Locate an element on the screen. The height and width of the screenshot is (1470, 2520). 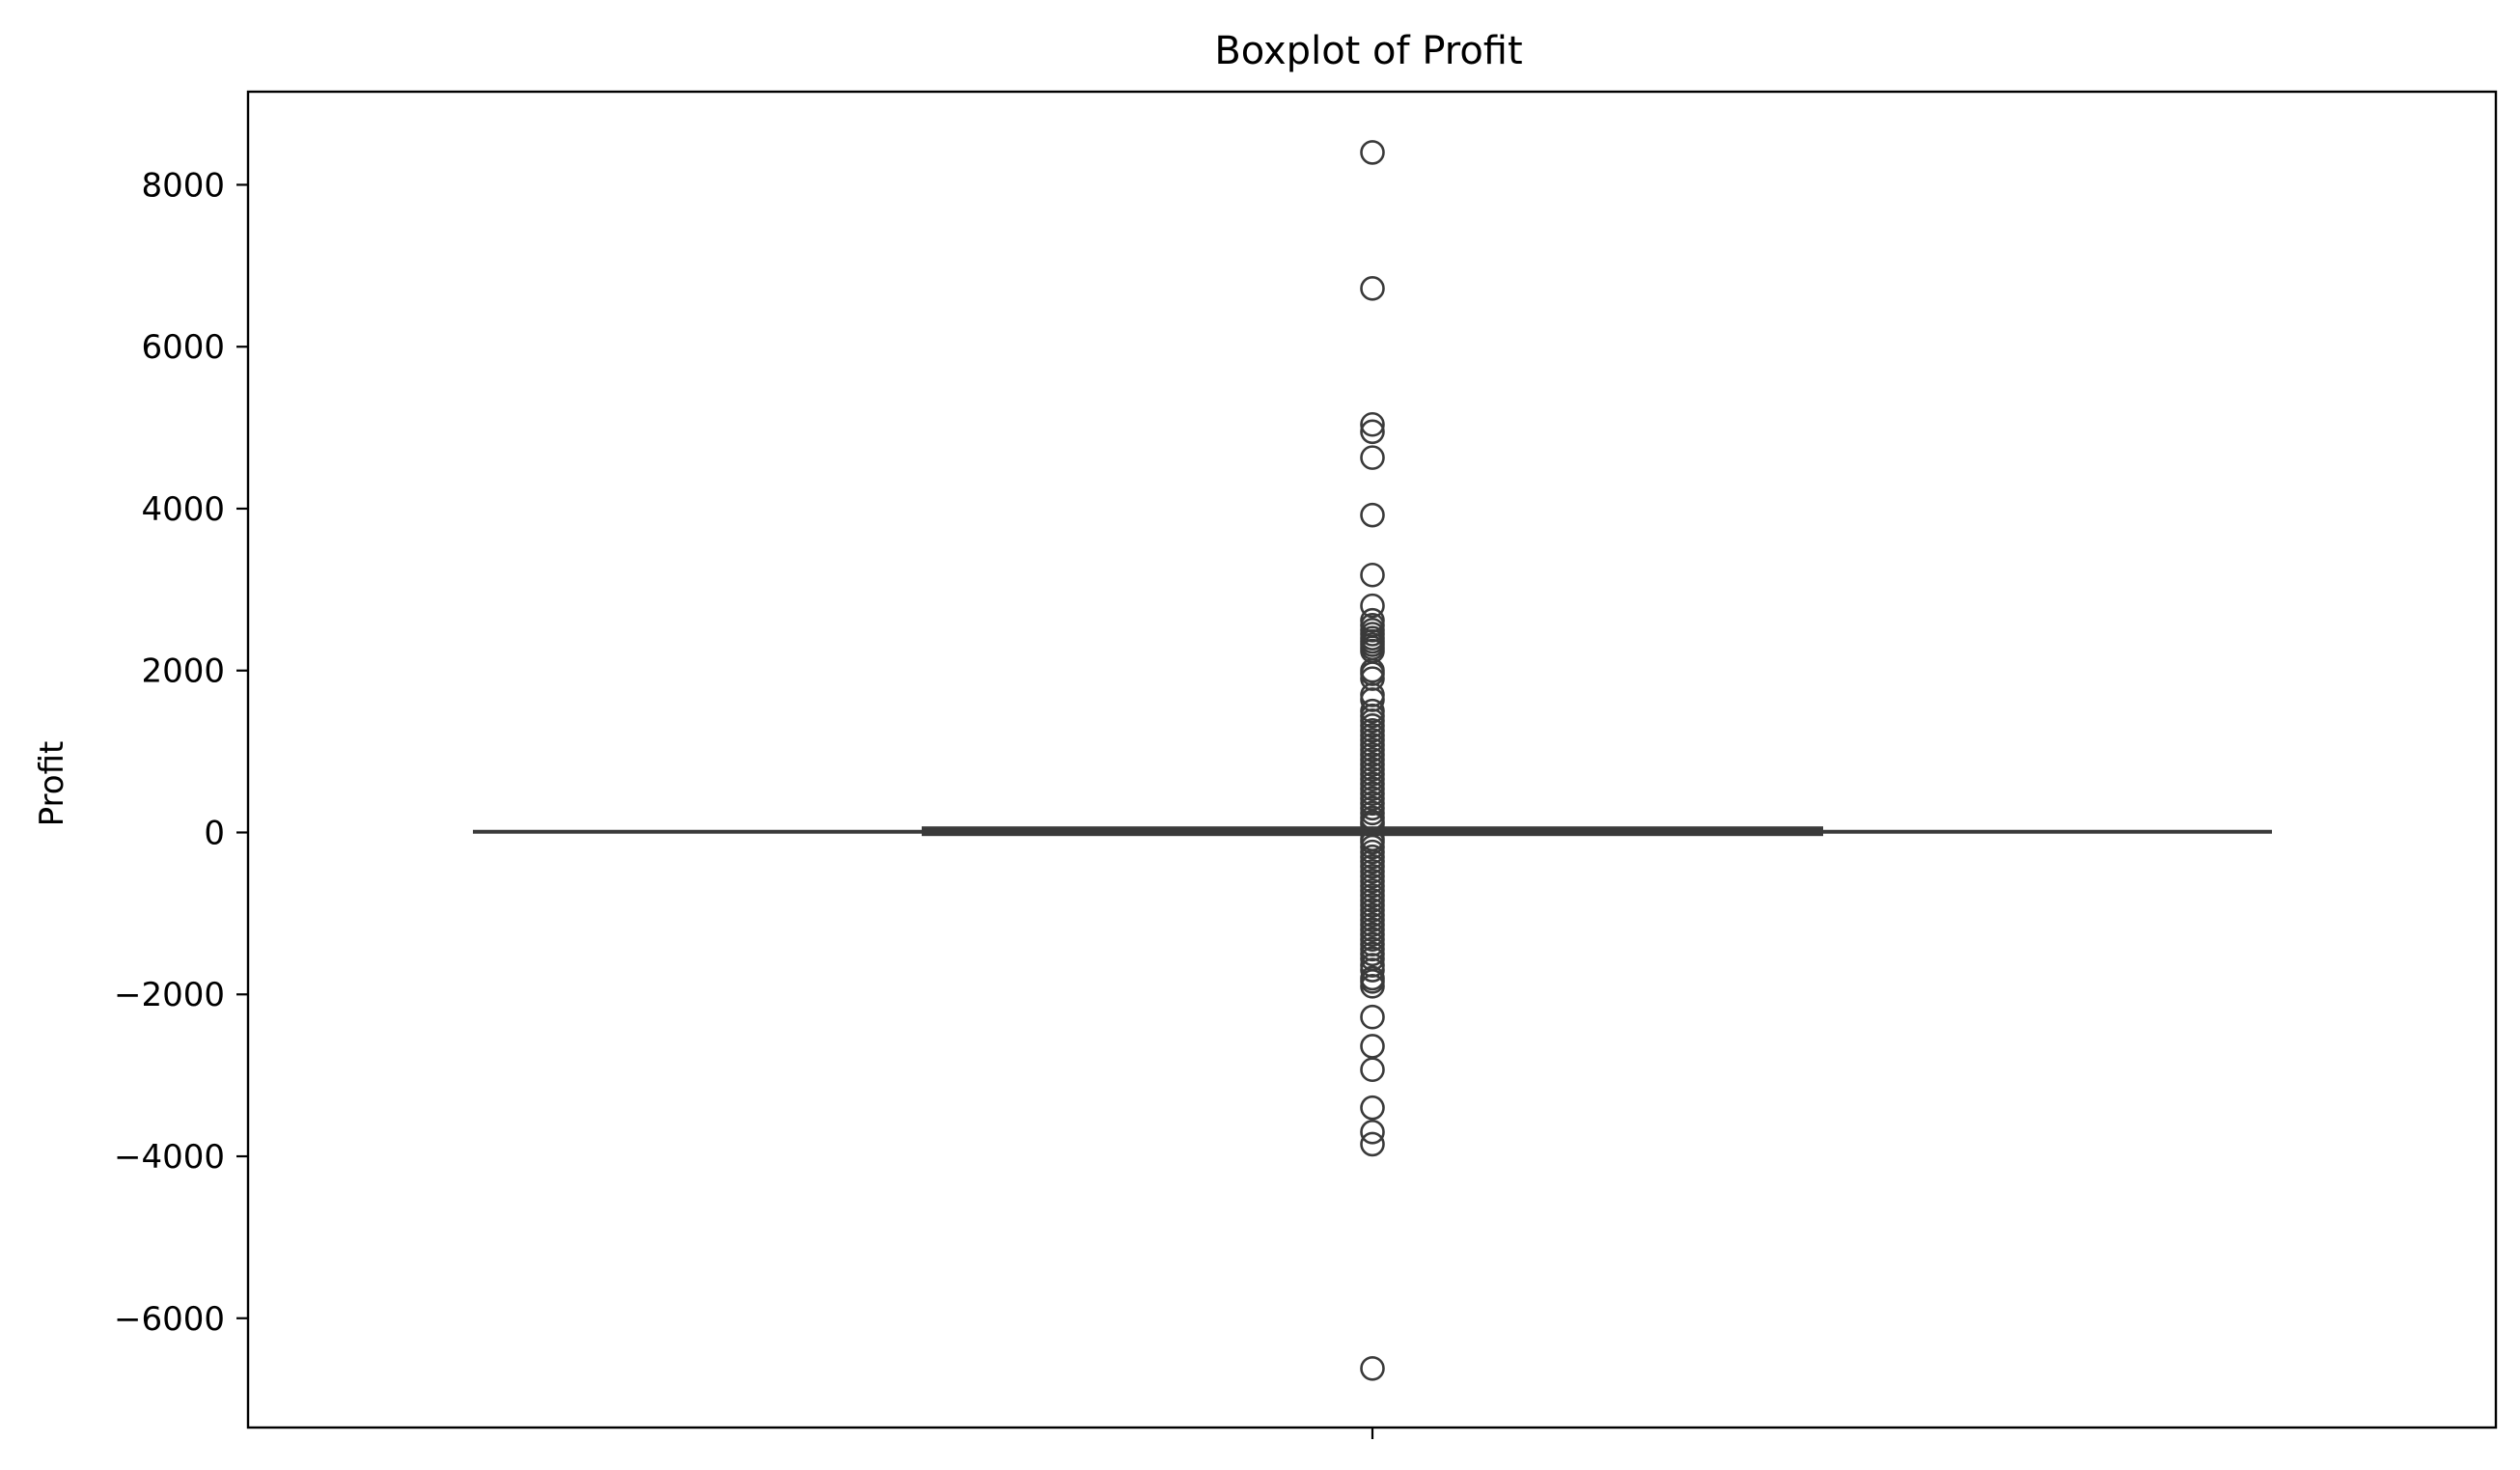
y-axis-label: Profit is located at coordinates (52, 784).